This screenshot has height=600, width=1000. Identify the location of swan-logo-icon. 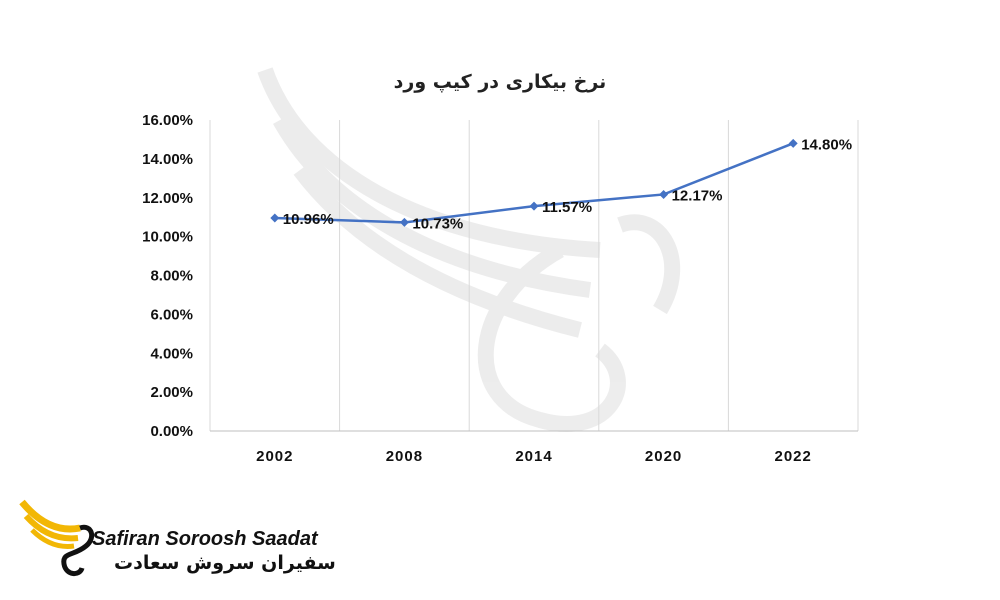
(57, 537).